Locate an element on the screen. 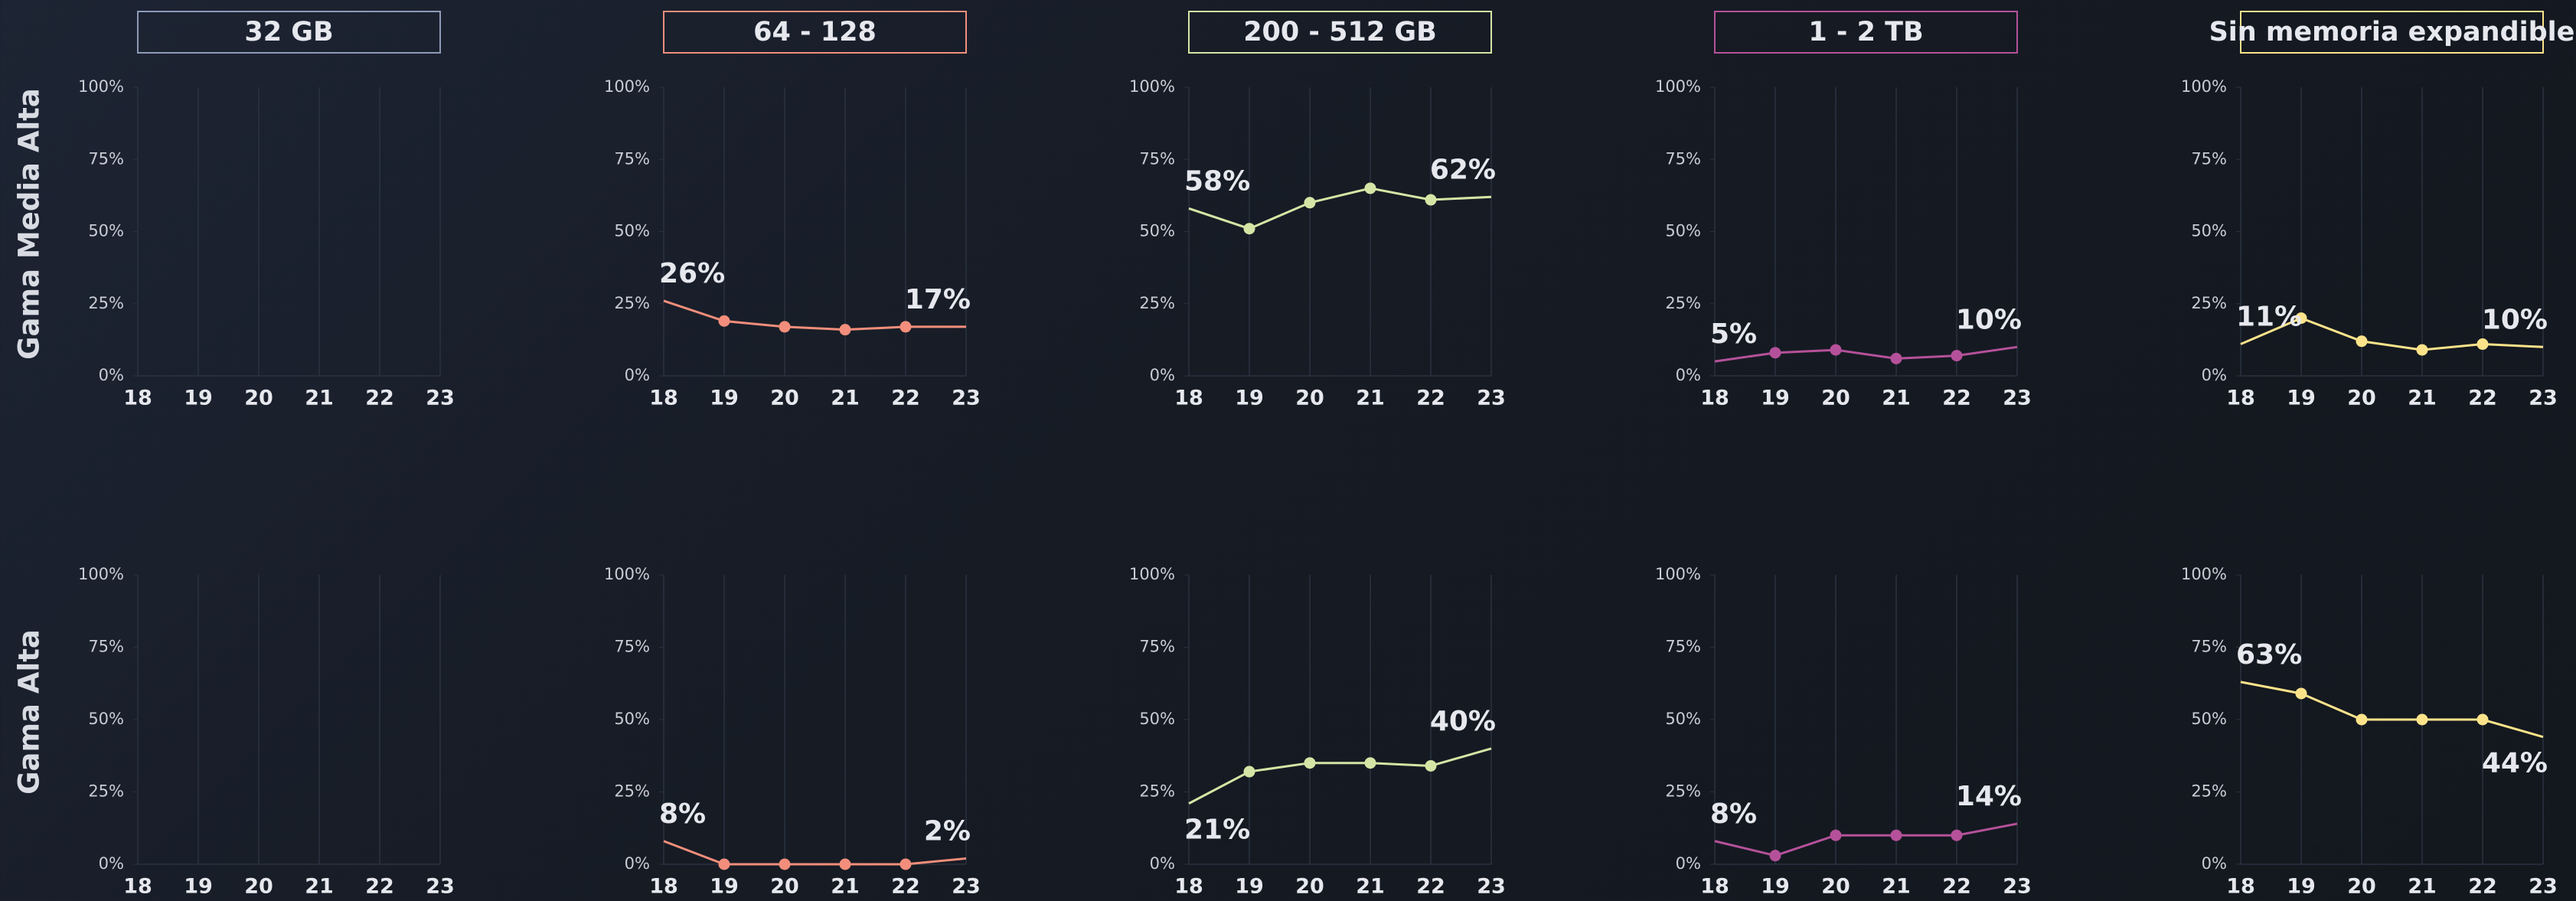  column-header-box is located at coordinates (815, 32).